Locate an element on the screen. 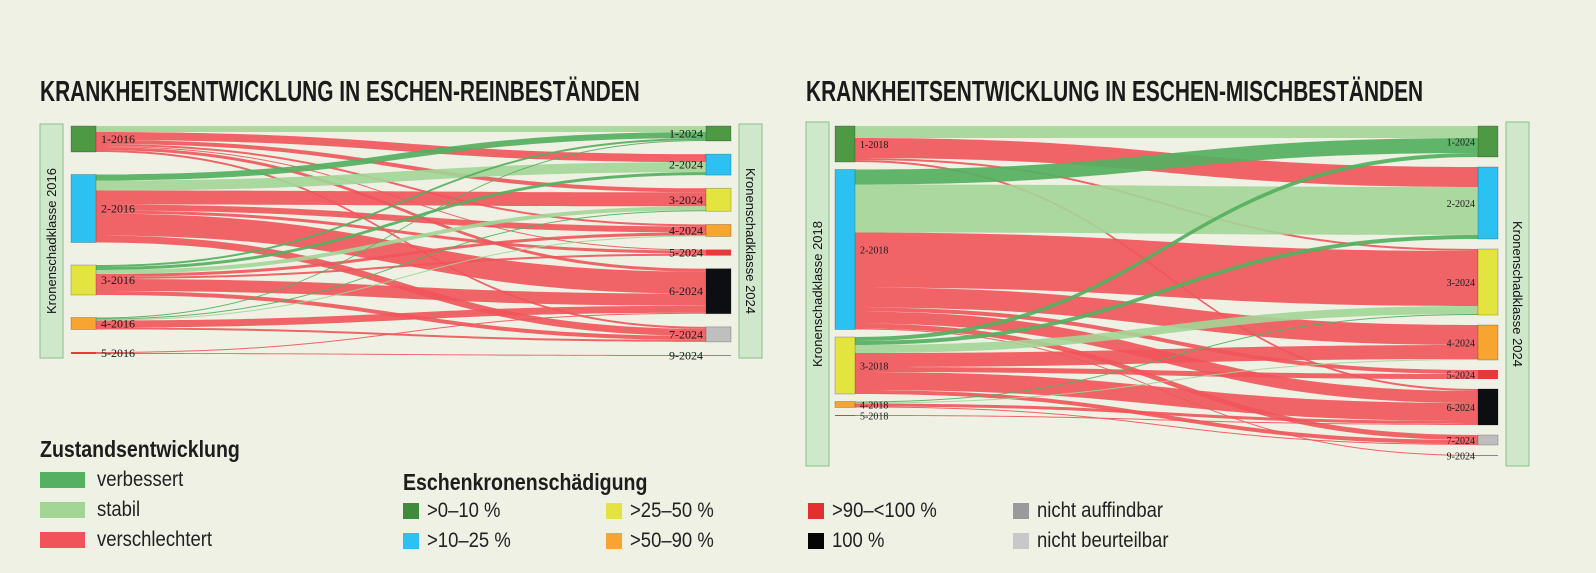  right-axis-label: Kronenschadklasse 2024 is located at coordinates (1517, 294).